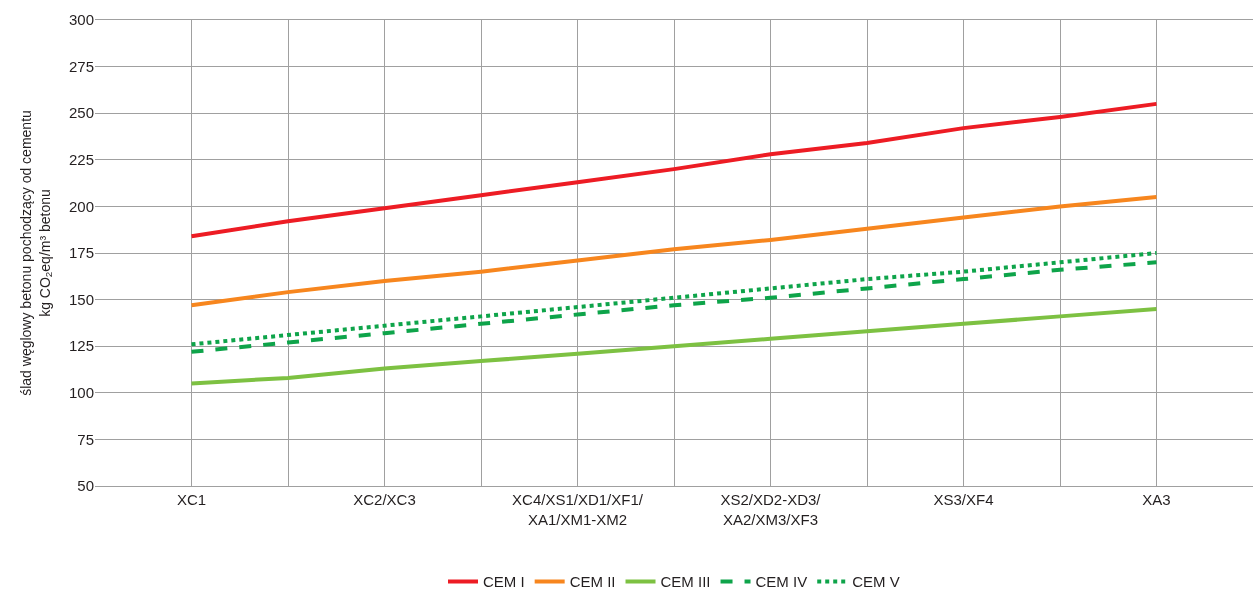  Describe the element at coordinates (685, 582) in the screenshot. I see `legend-label: CEM III` at that location.